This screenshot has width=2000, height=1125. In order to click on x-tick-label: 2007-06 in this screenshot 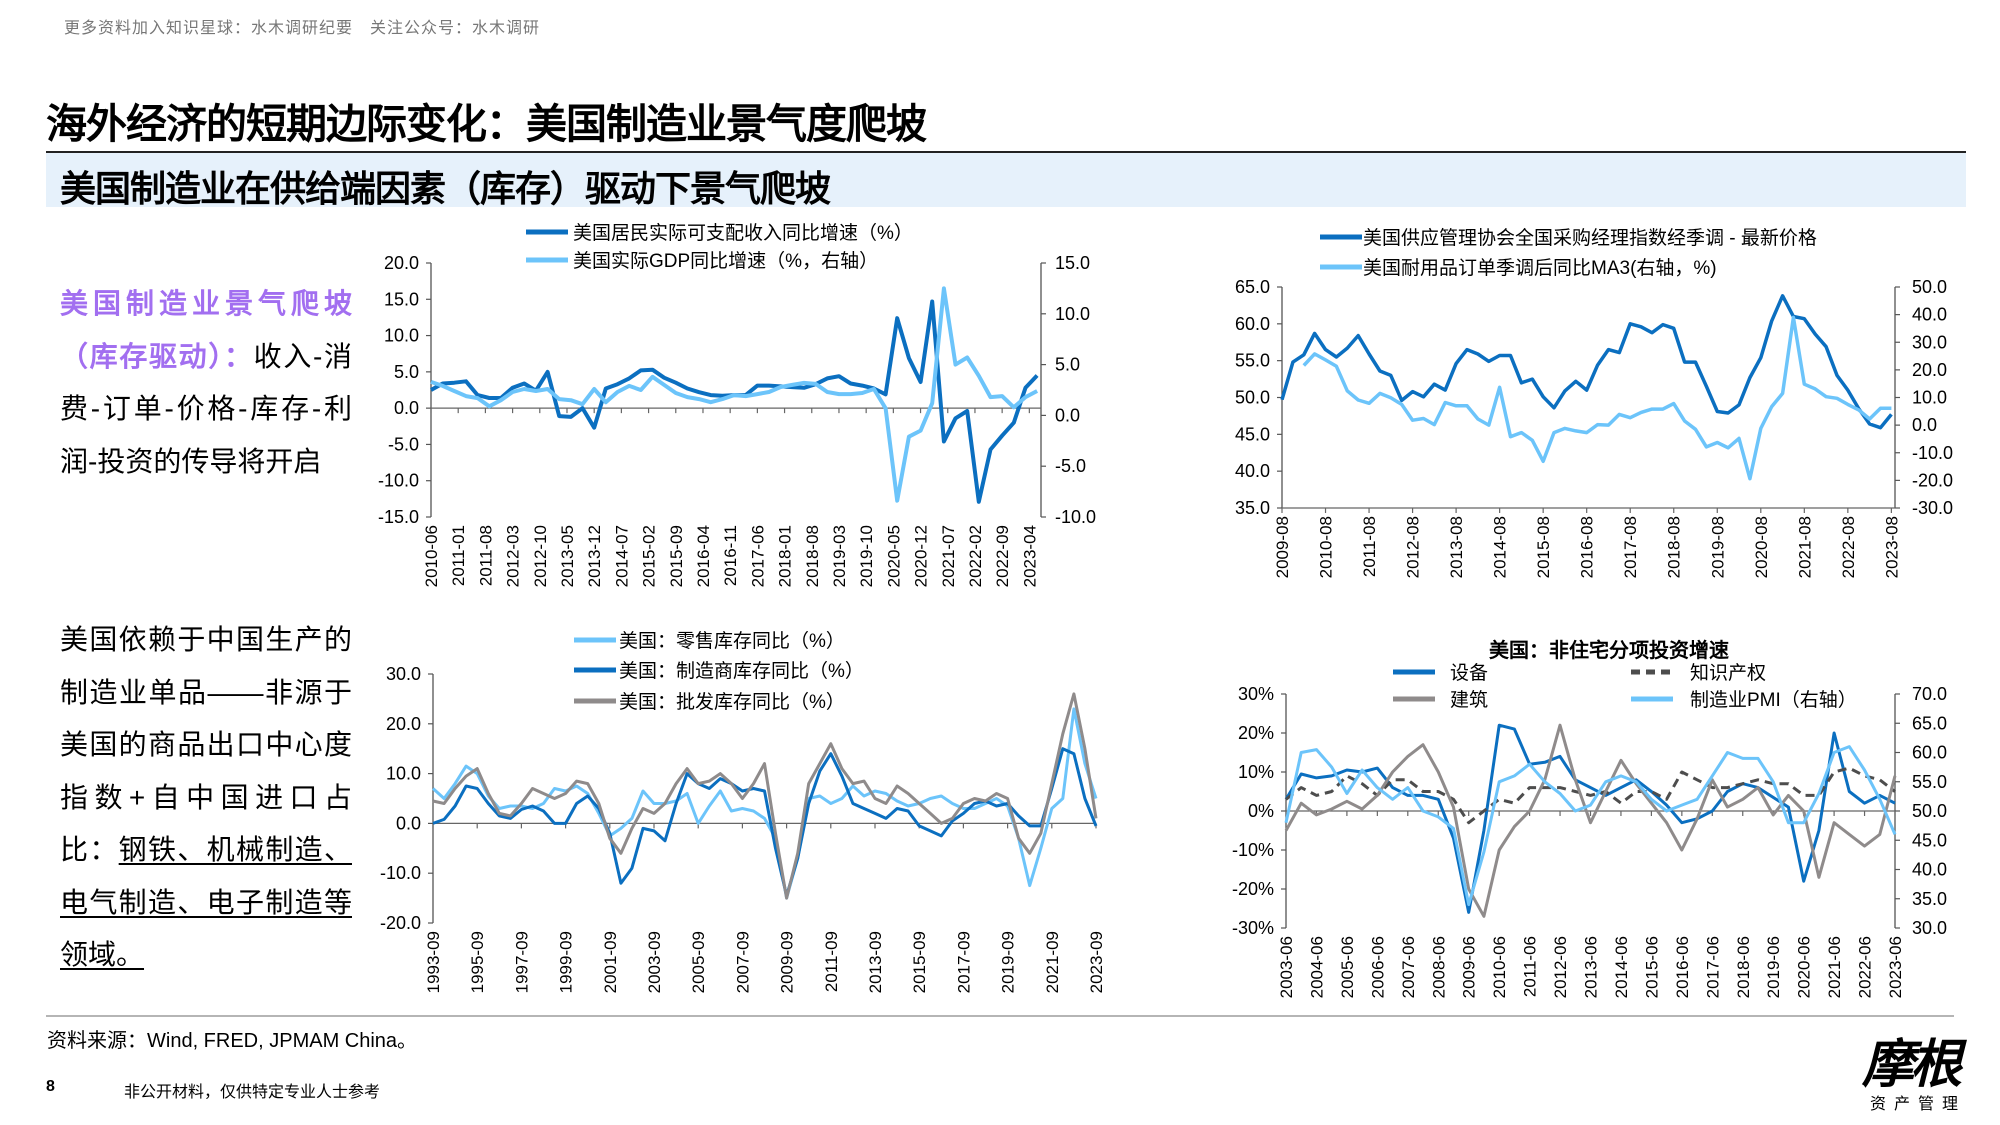, I will do `click(1408, 967)`.